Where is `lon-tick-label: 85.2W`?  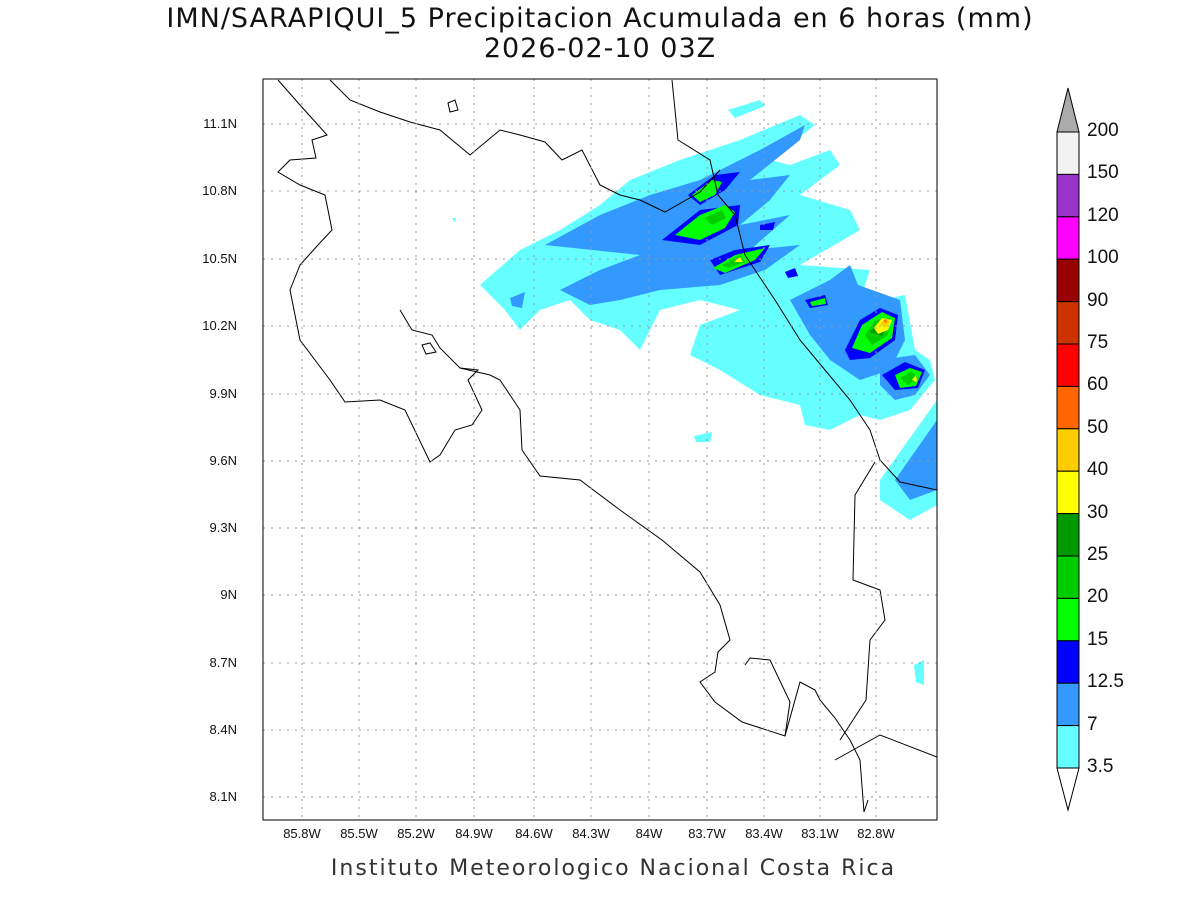 lon-tick-label: 85.2W is located at coordinates (416, 833).